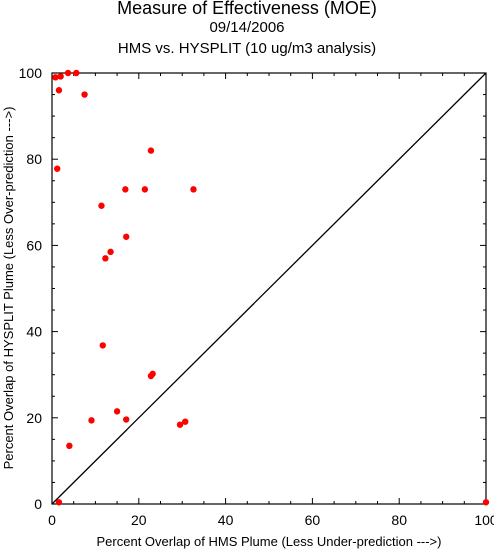 The height and width of the screenshot is (551, 494). Describe the element at coordinates (34, 159) in the screenshot. I see `y-tick-label: 80` at that location.